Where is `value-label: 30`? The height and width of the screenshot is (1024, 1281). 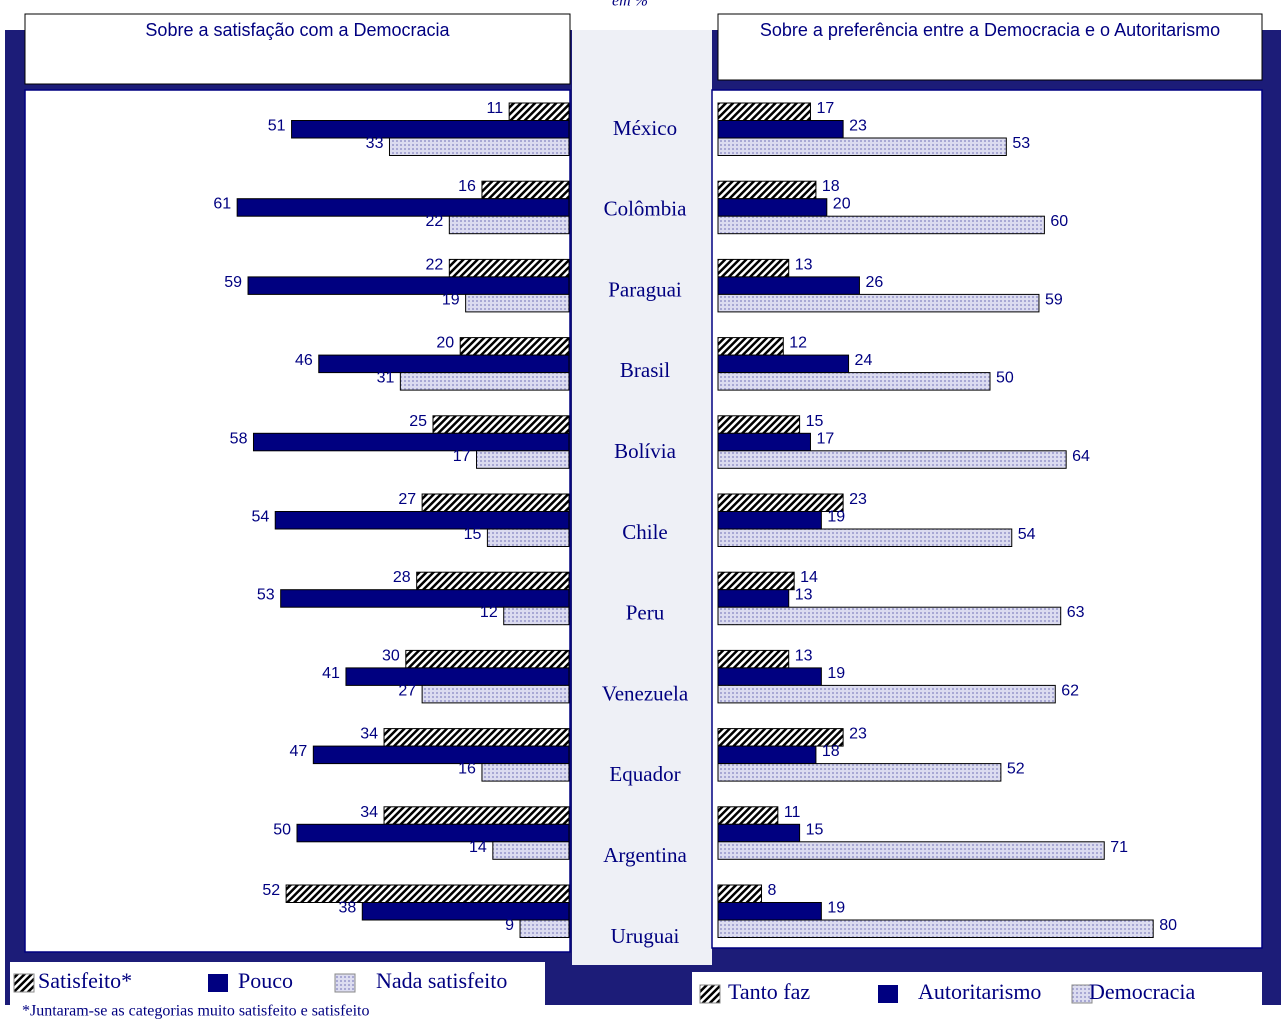
value-label: 30 is located at coordinates (391, 655).